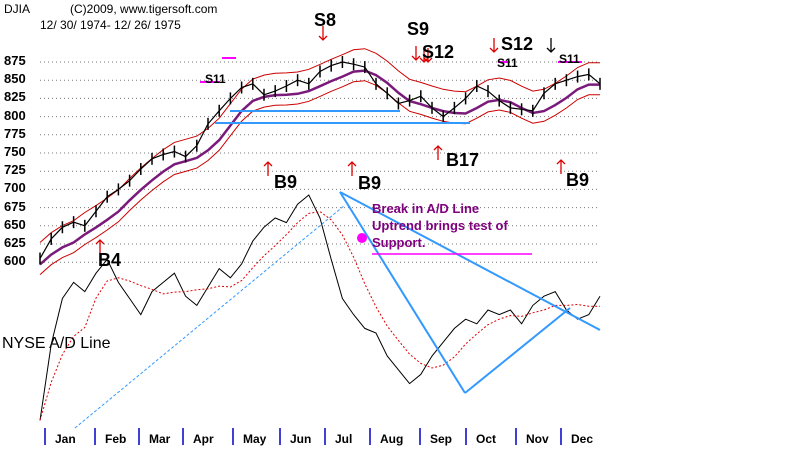 This screenshot has width=800, height=455. I want to click on x-tick-label: Jun, so click(301, 439).